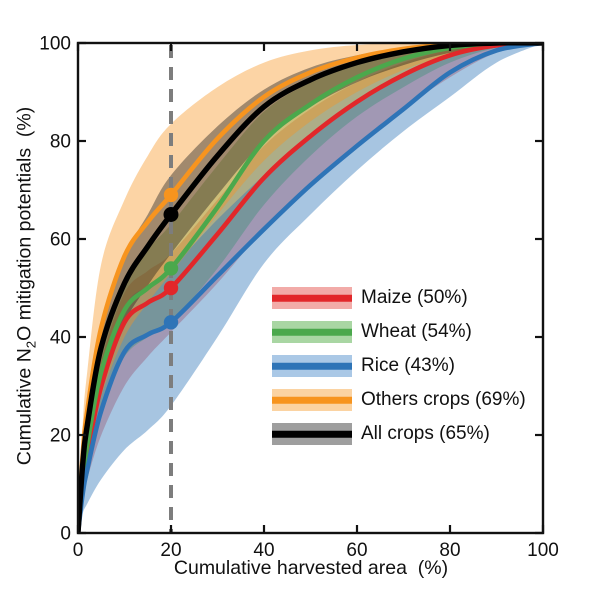 This screenshot has width=600, height=600. Describe the element at coordinates (60, 142) in the screenshot. I see `y-tick-label: 80` at that location.